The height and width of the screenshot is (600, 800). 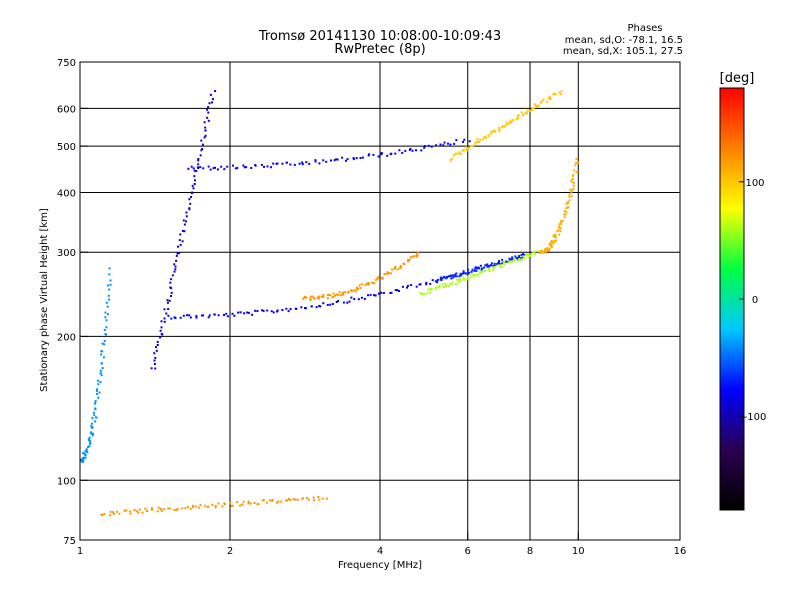 I want to click on chart-title: Tromsø 20141130 10:08:00-10:09:43, so click(x=379, y=36).